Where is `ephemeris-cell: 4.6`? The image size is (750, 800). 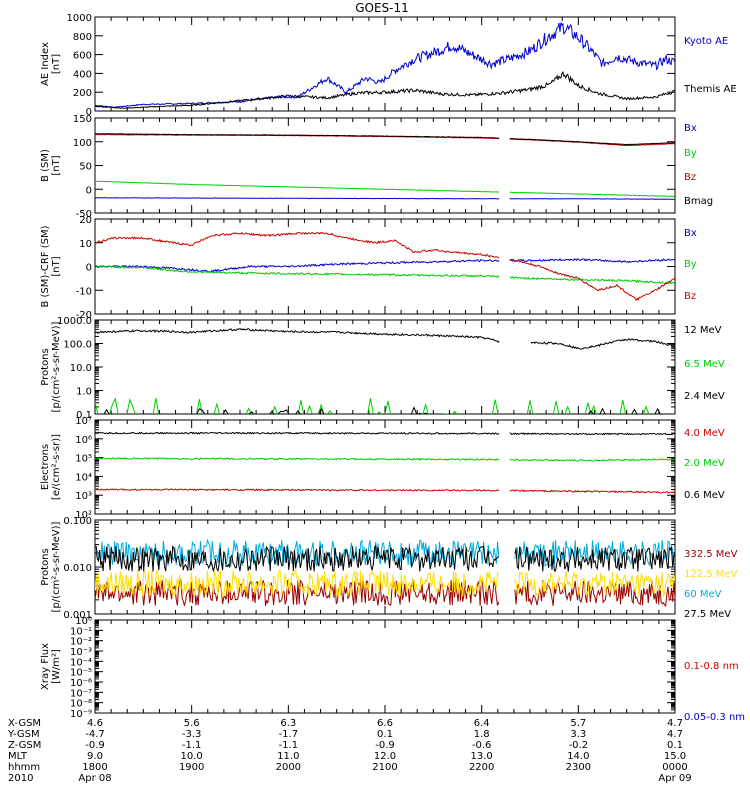
ephemeris-cell: 4.6 is located at coordinates (95, 723).